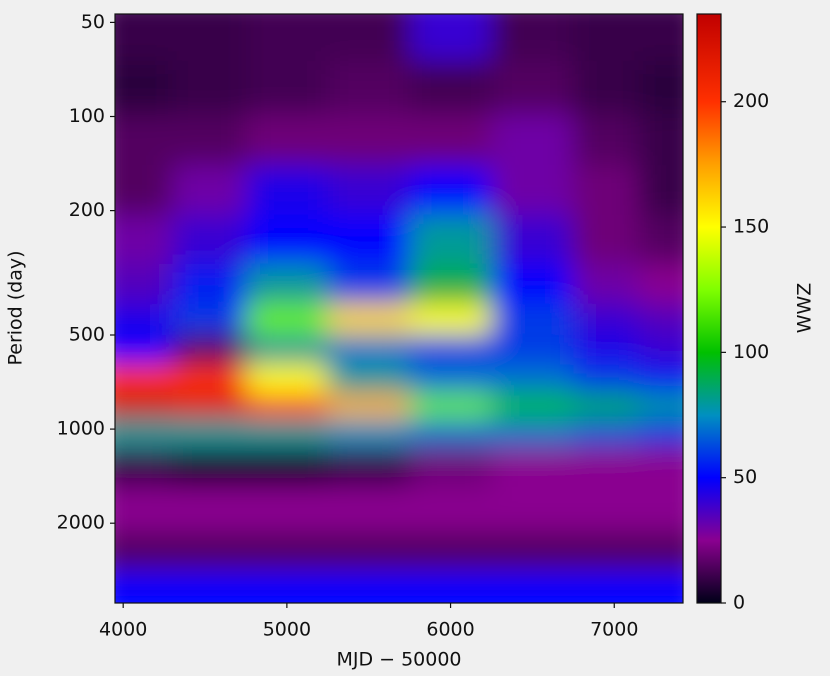  I want to click on colorbar-tick-label: 100, so click(751, 352).